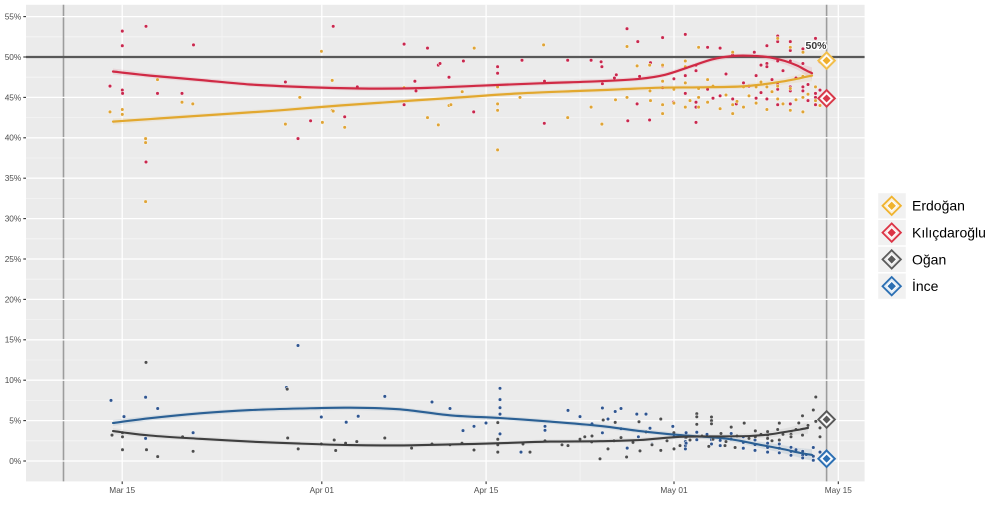 This screenshot has width=1000, height=505. What do you see at coordinates (13, 178) in the screenshot?
I see `svg-text: 35%` at bounding box center [13, 178].